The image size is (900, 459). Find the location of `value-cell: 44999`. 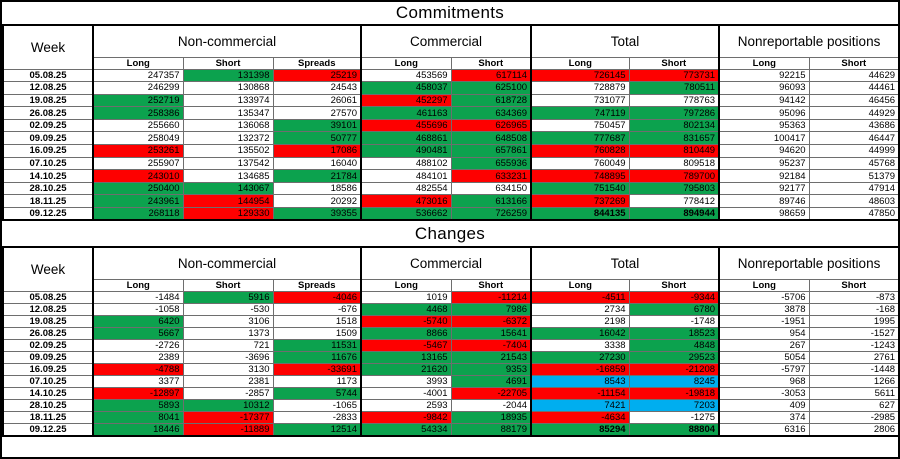

value-cell: 44999 is located at coordinates (853, 151).